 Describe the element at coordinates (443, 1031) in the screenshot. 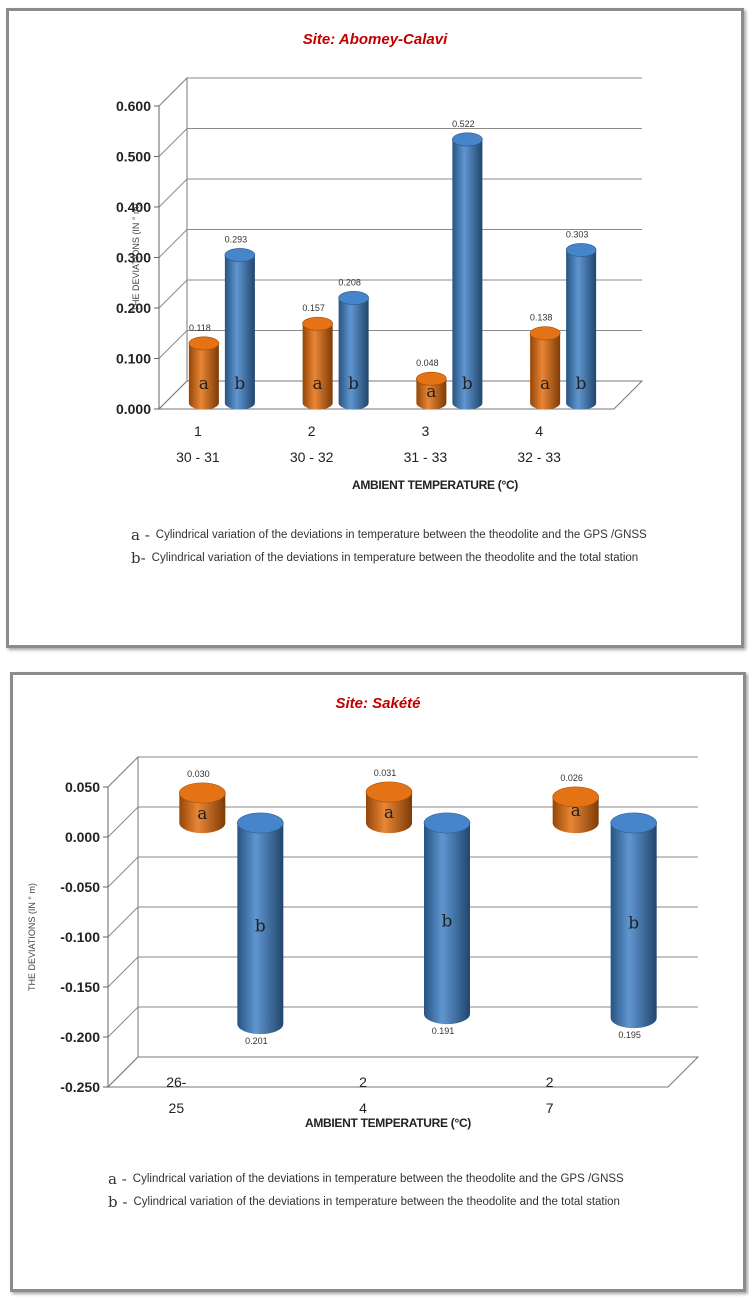

I see `data-label: 0.191` at that location.